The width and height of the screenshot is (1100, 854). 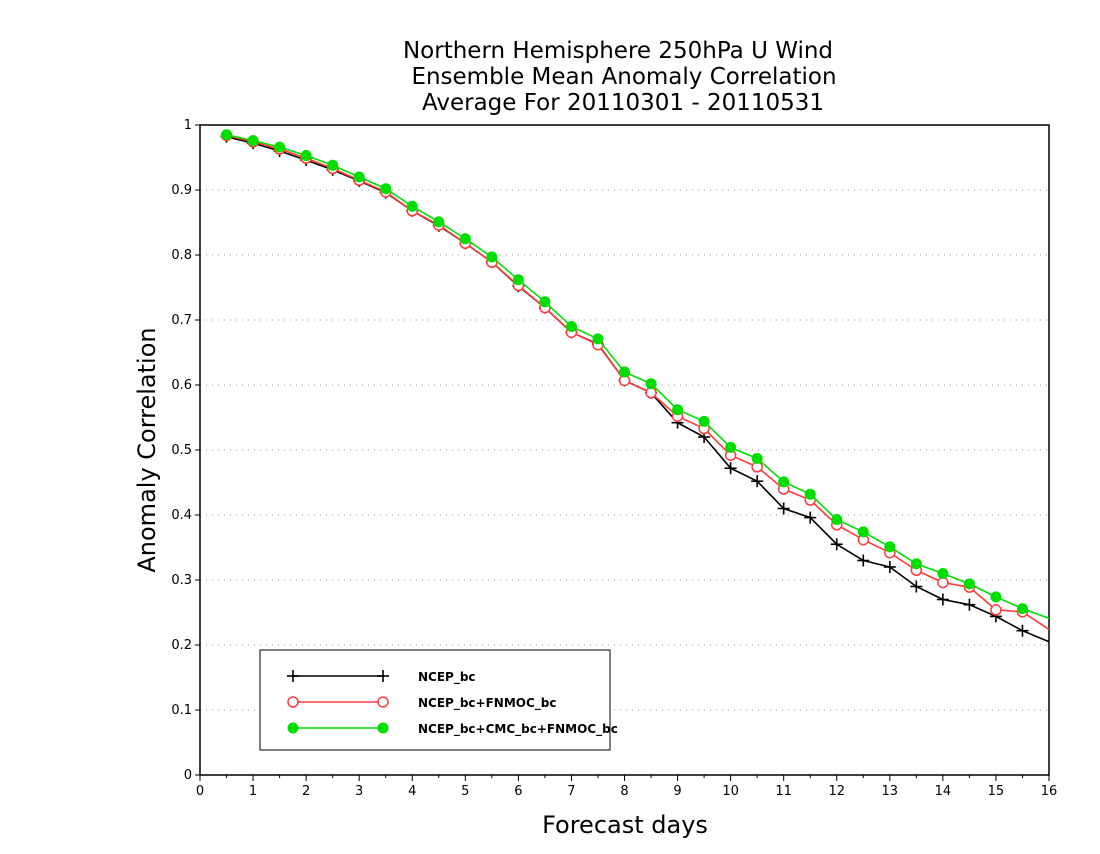 I want to click on y-tick-label: 0.4, so click(x=181, y=515).